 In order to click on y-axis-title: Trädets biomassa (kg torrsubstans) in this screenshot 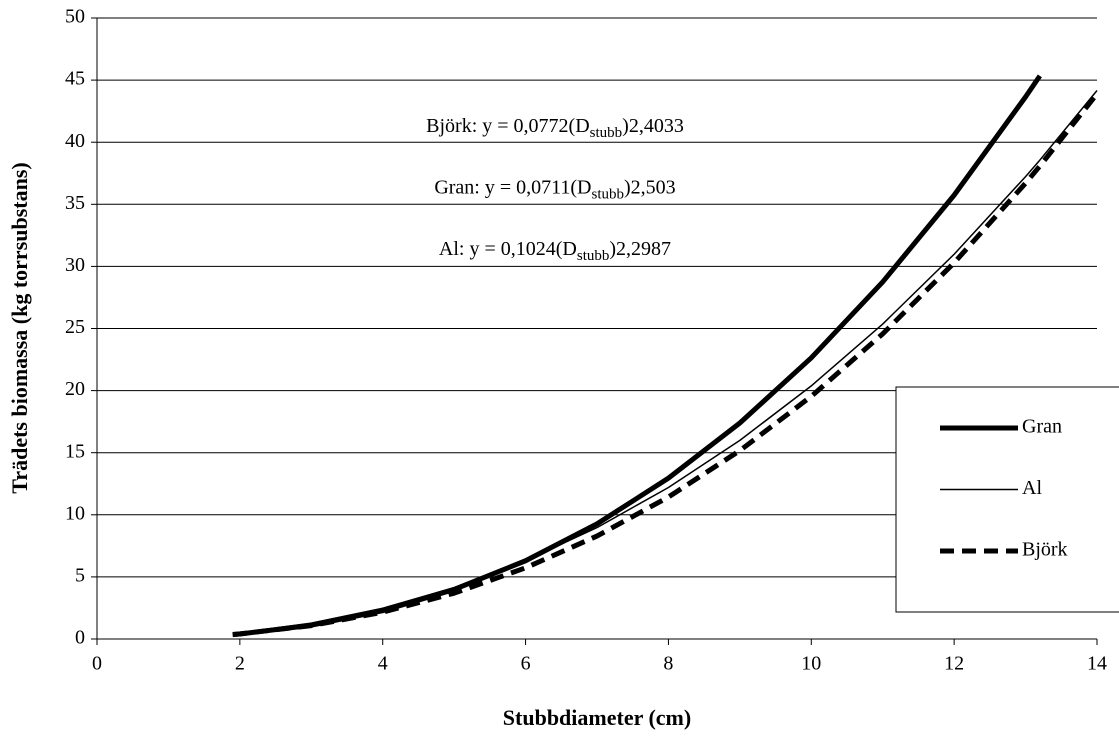, I will do `click(19, 327)`.